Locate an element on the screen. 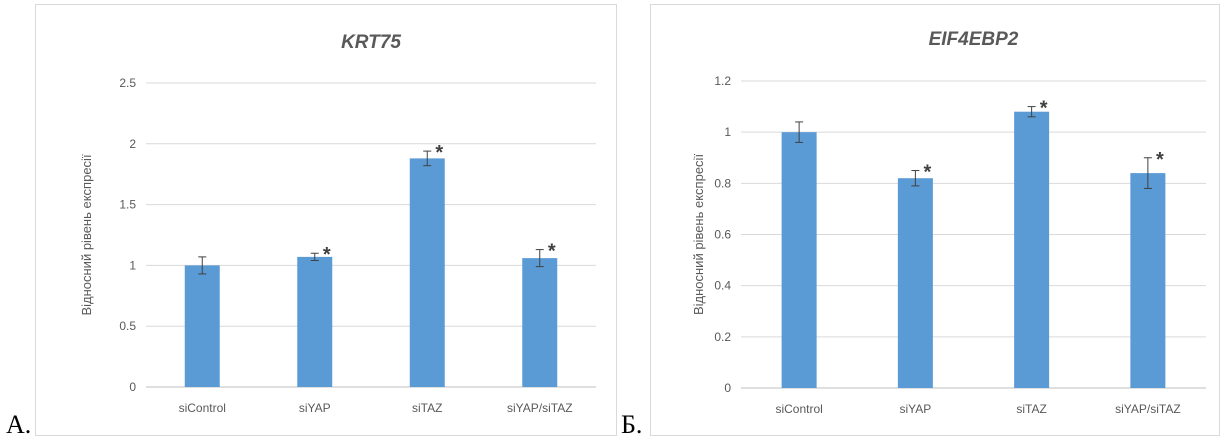 Image resolution: width=1224 pixels, height=443 pixels. y-tick-label: 1.2 is located at coordinates (722, 81).